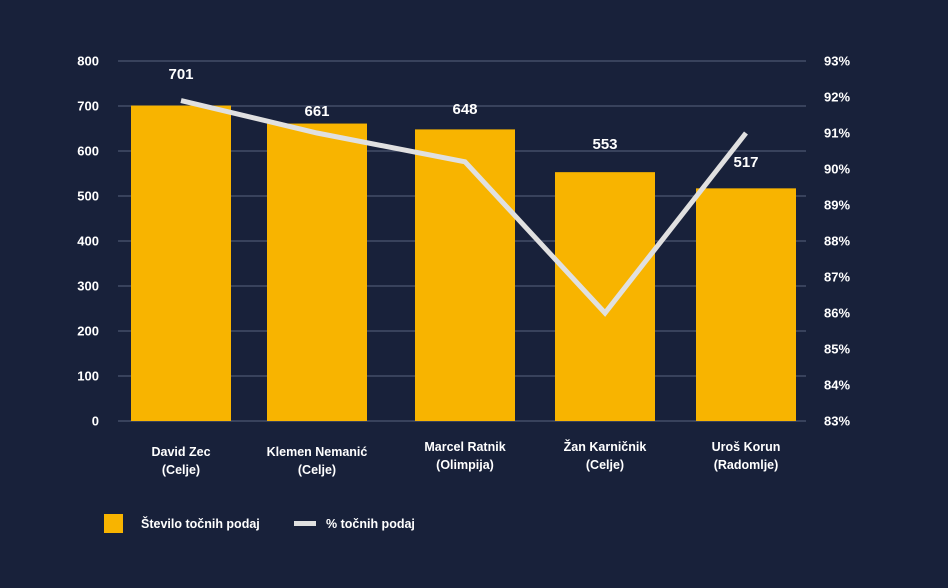 This screenshot has width=948, height=588. Describe the element at coordinates (605, 446) in the screenshot. I see `category-label: Žan Karničnik` at that location.